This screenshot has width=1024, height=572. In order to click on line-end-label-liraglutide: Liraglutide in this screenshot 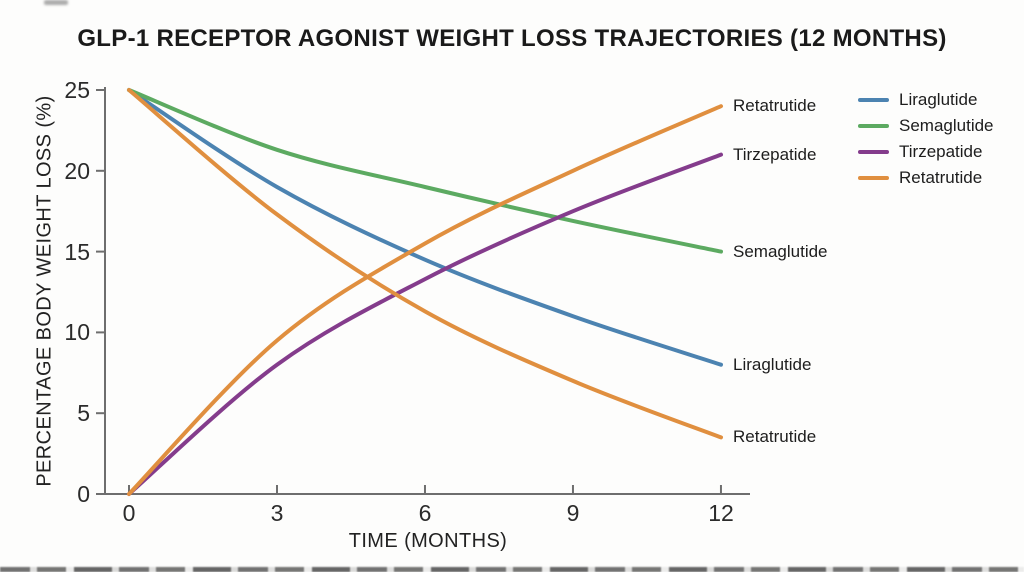, I will do `click(772, 364)`.